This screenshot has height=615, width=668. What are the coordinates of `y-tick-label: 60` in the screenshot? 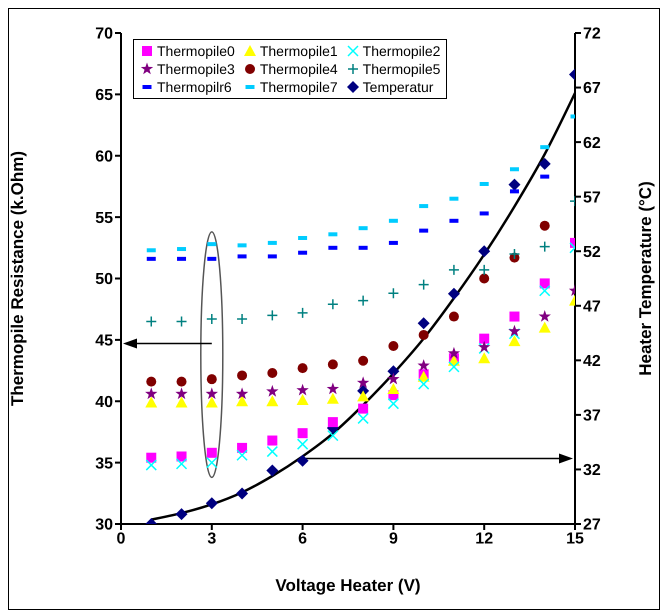 It's located at (104, 157).